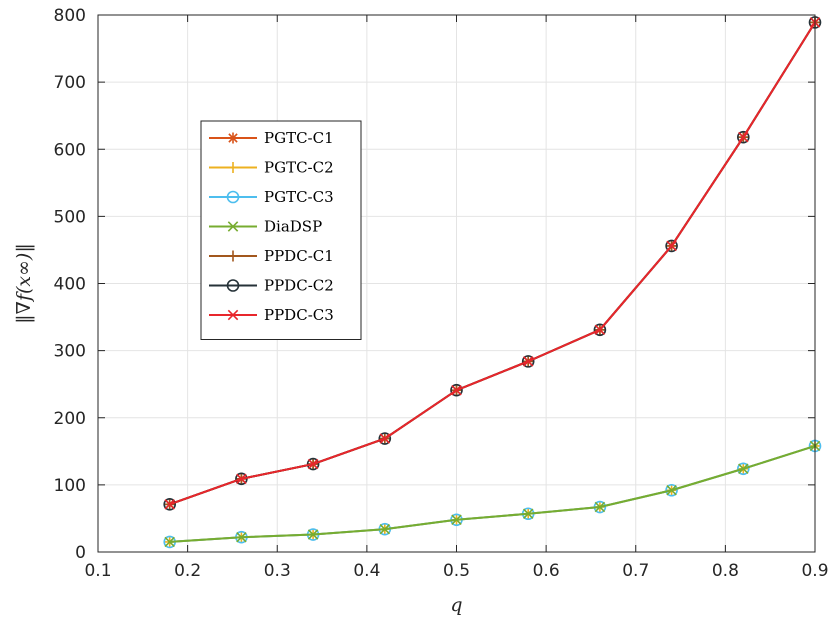 The image size is (828, 617). What do you see at coordinates (299, 138) in the screenshot?
I see `legend-label: PGTC-C1` at bounding box center [299, 138].